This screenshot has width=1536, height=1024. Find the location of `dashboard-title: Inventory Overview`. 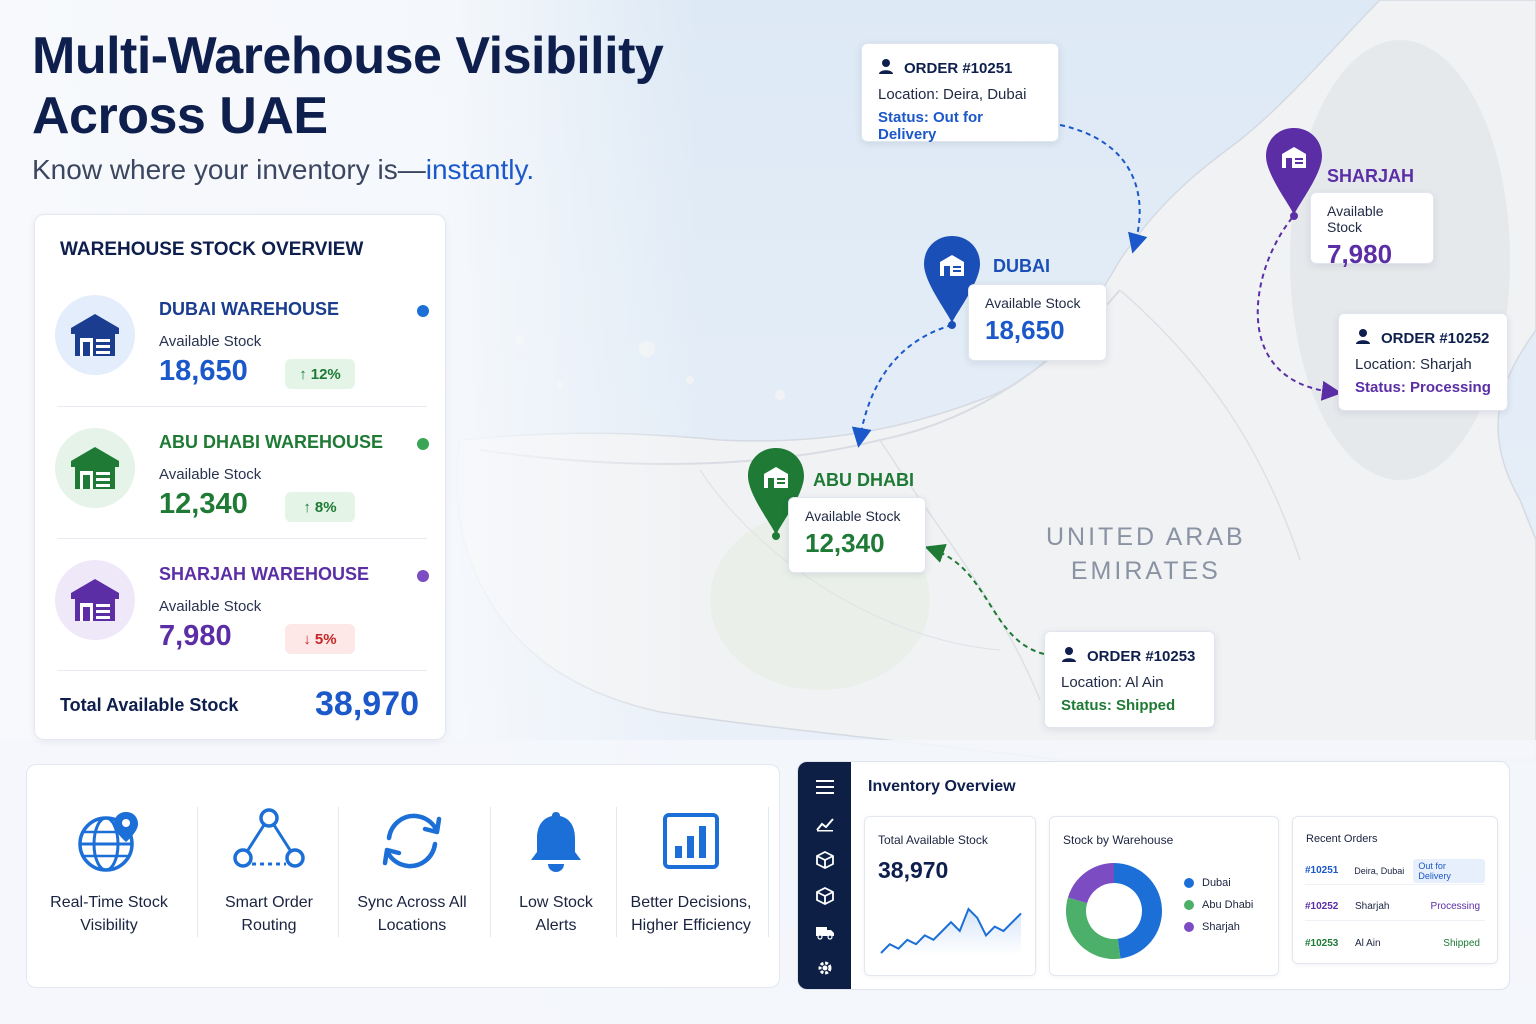

dashboard-title: Inventory Overview is located at coordinates (942, 786).